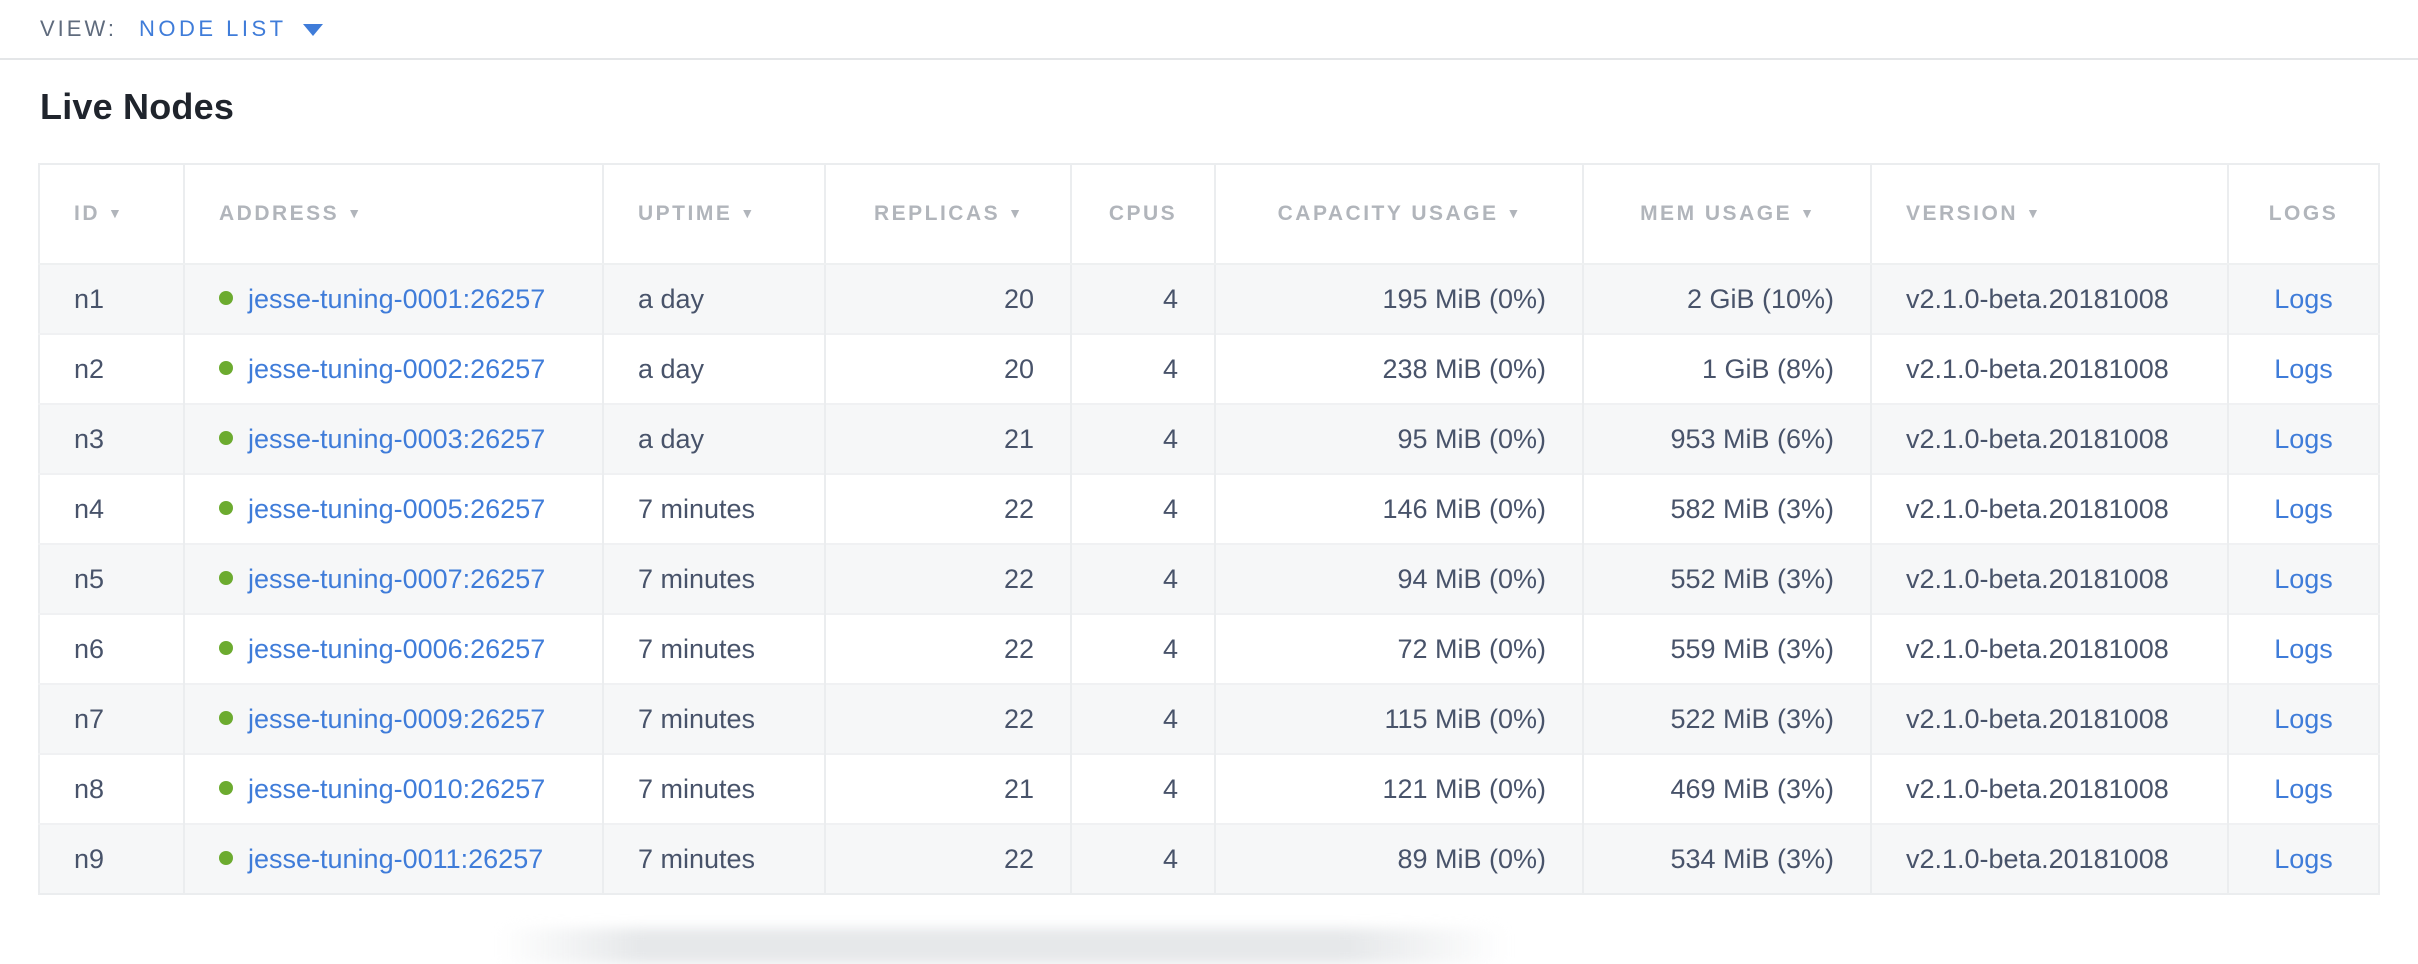 The width and height of the screenshot is (2418, 964). Describe the element at coordinates (1465, 718) in the screenshot. I see `cell-value: 115 MiB (0%)` at that location.